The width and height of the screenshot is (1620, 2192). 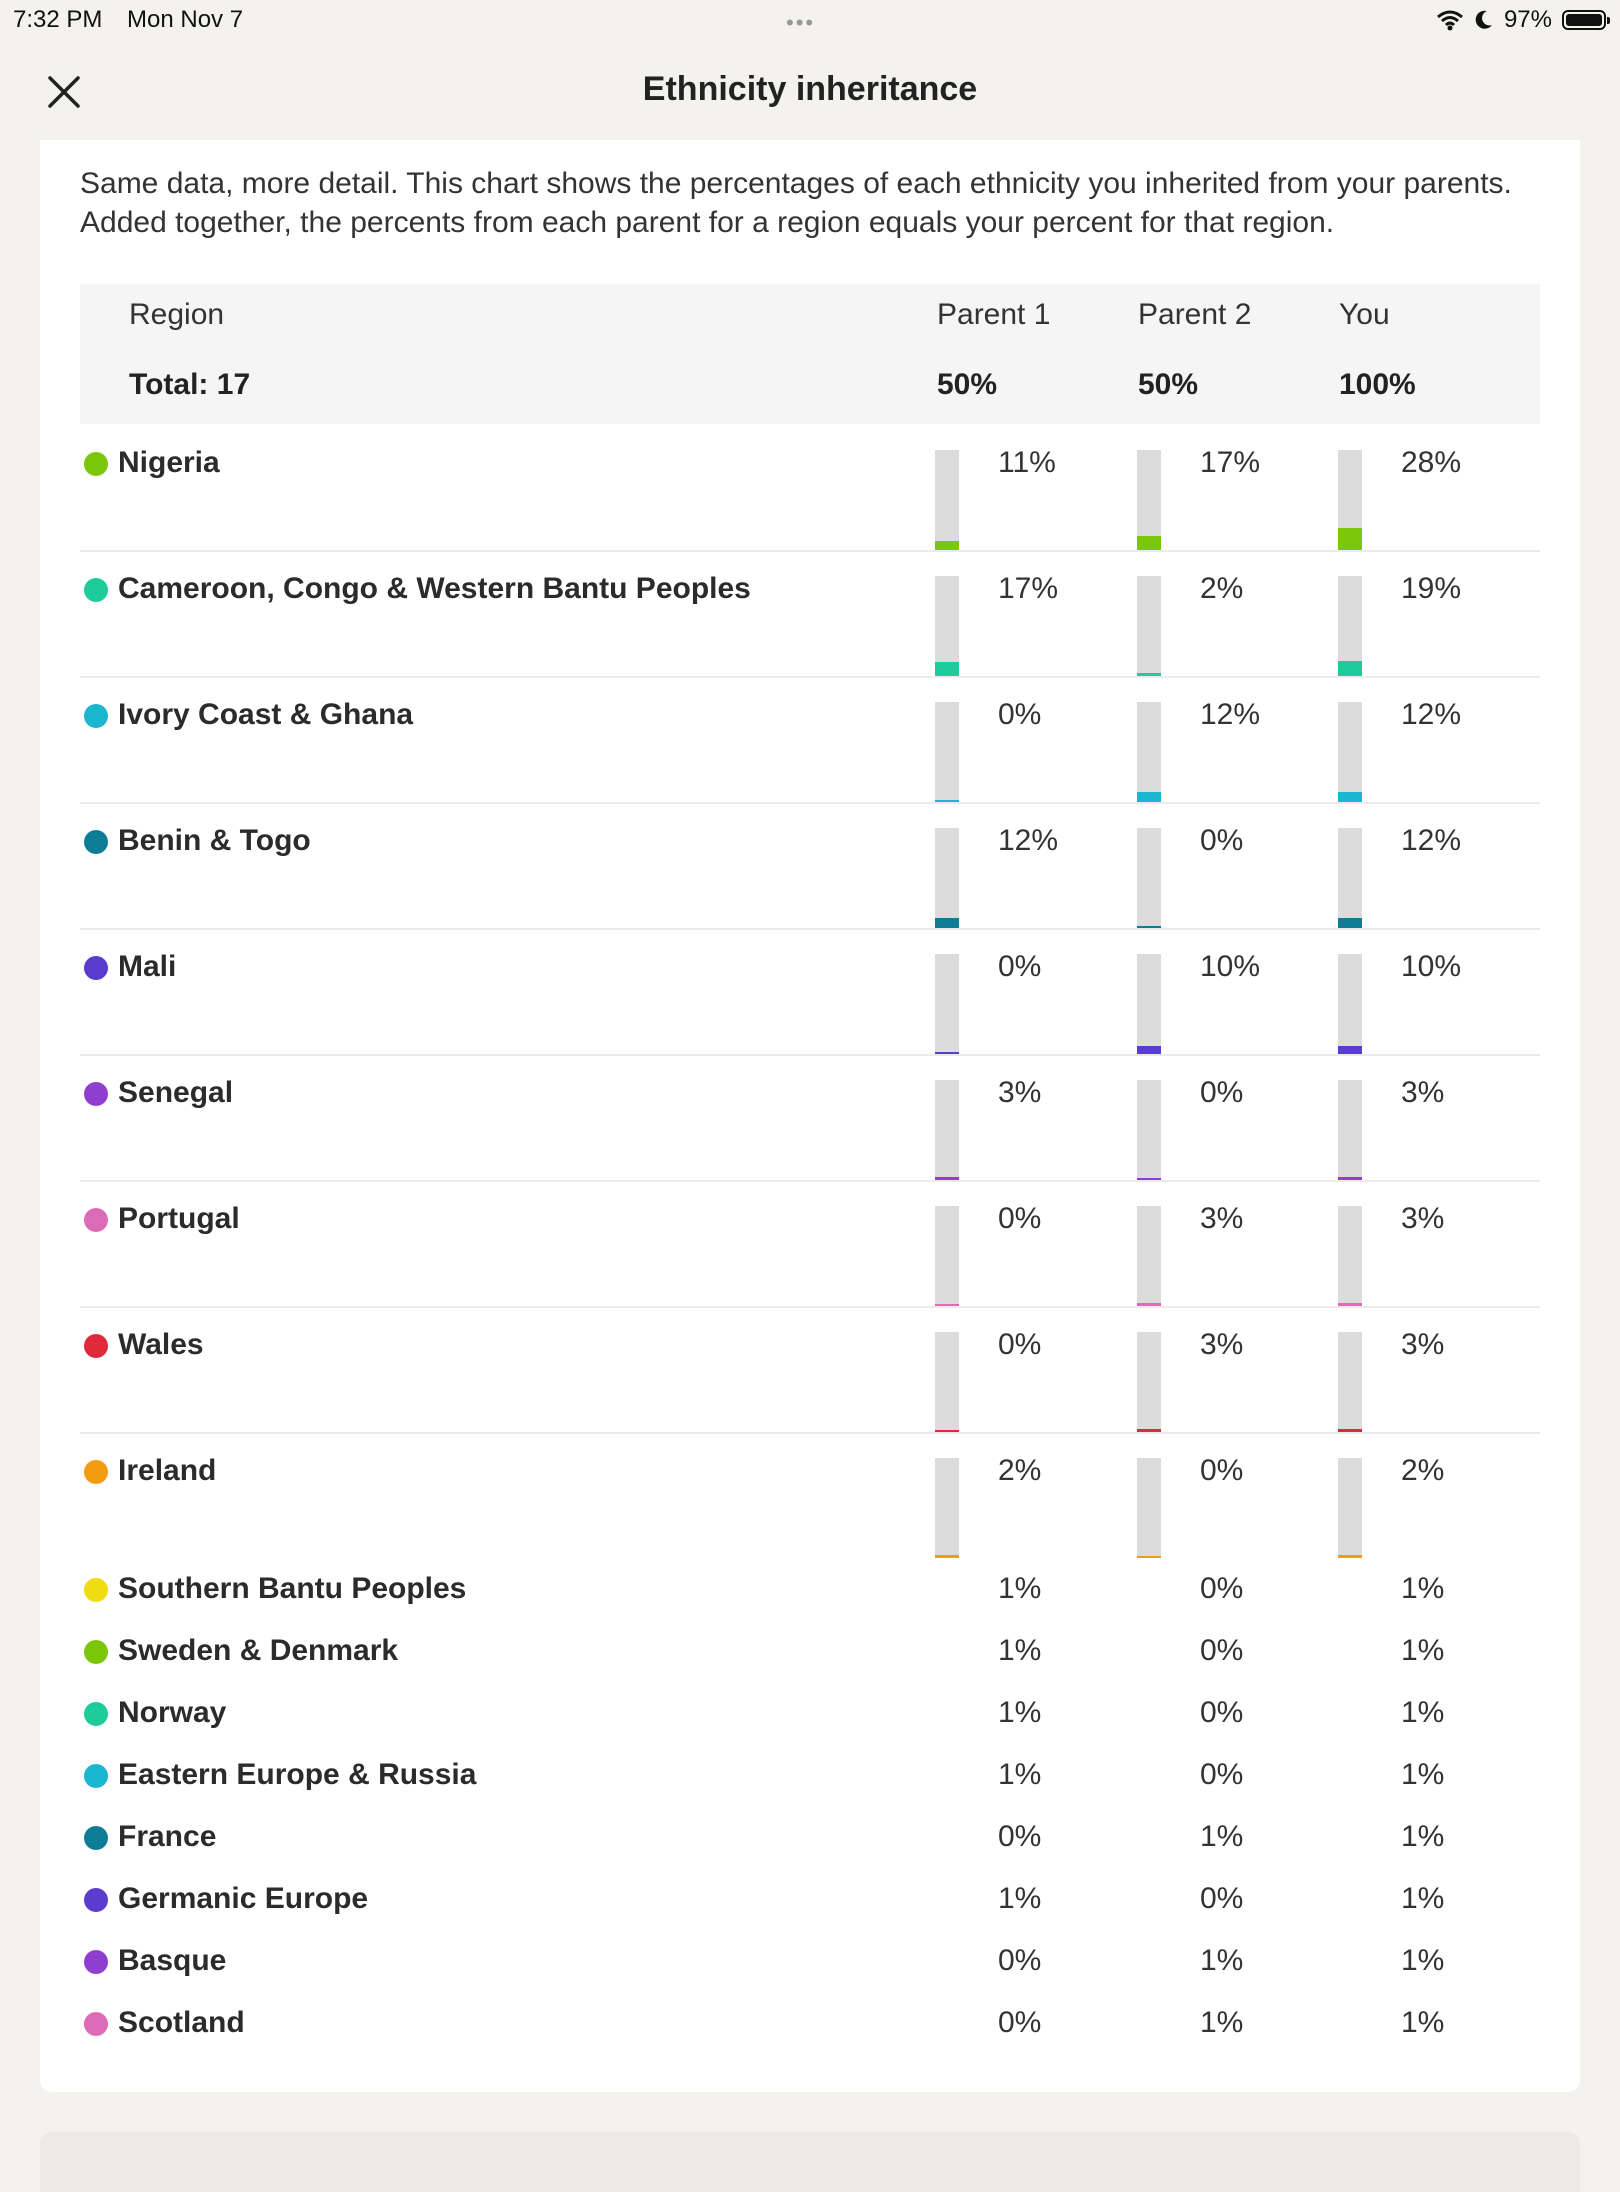 I want to click on percent-p1: 11%, so click(x=1027, y=462).